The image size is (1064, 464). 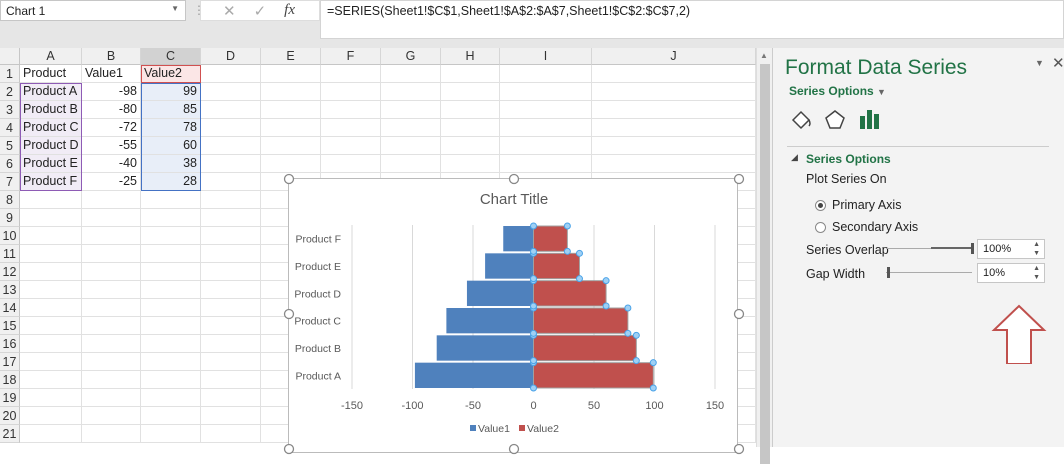 I want to click on scroll-thumb, so click(x=765, y=264).